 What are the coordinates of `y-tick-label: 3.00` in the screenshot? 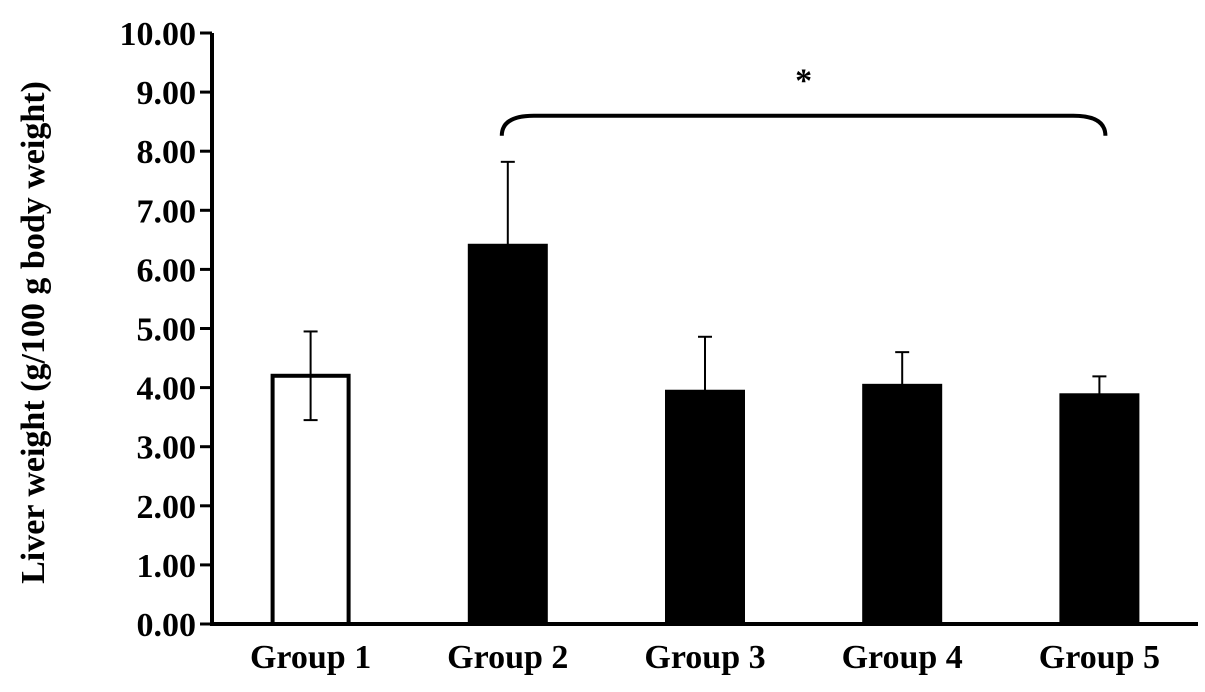 It's located at (167, 448).